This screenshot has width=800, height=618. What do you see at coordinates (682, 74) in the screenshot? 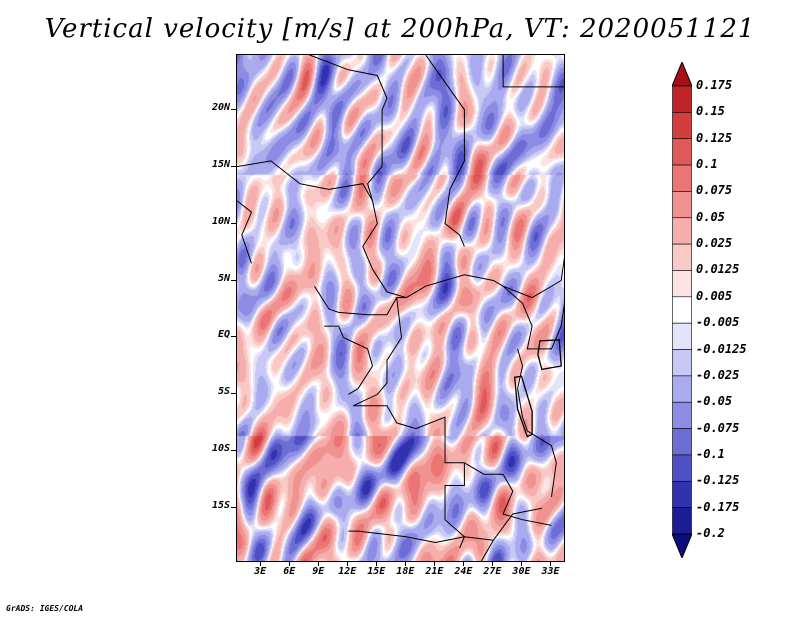
I see `colorbar-top-triangle` at bounding box center [682, 74].